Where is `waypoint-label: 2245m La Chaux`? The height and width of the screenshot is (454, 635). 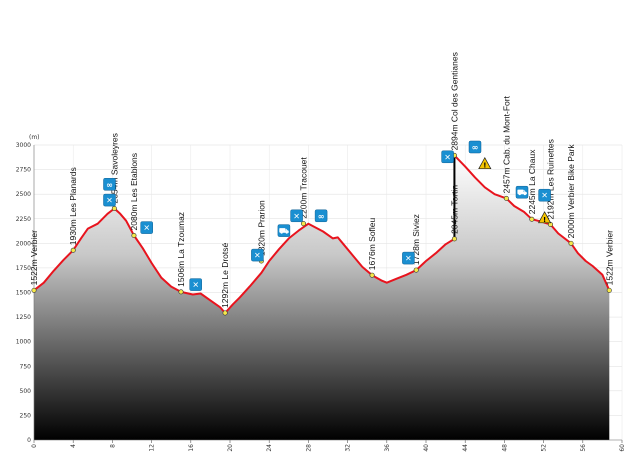
waypoint-label: 2245m La Chaux is located at coordinates (532, 181).